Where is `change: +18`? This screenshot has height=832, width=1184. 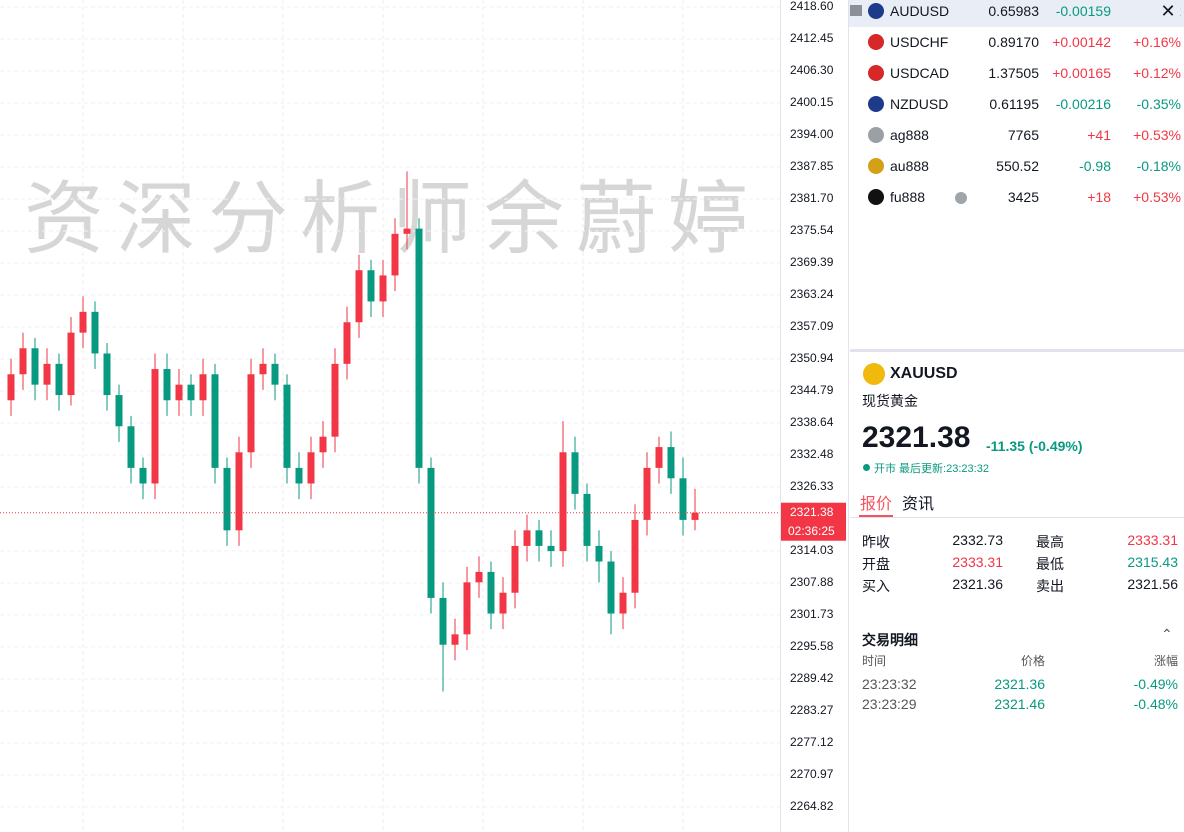
change: +18 is located at coordinates (1099, 197).